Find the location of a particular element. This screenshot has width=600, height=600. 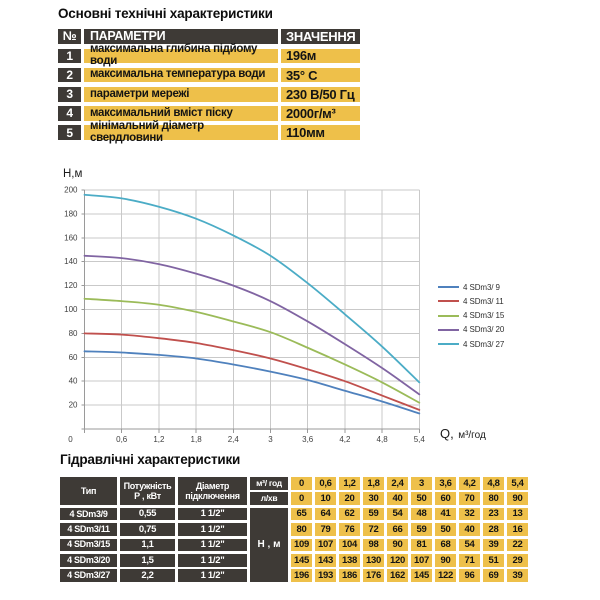

hyd-header-flow-m3h: м³/ год is located at coordinates (269, 483).